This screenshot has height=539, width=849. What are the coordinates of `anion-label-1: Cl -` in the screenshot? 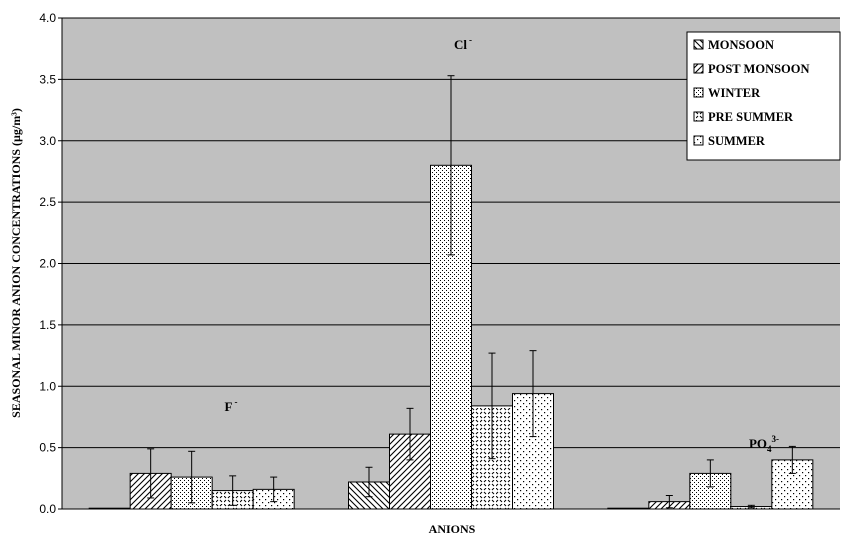 It's located at (463, 43).